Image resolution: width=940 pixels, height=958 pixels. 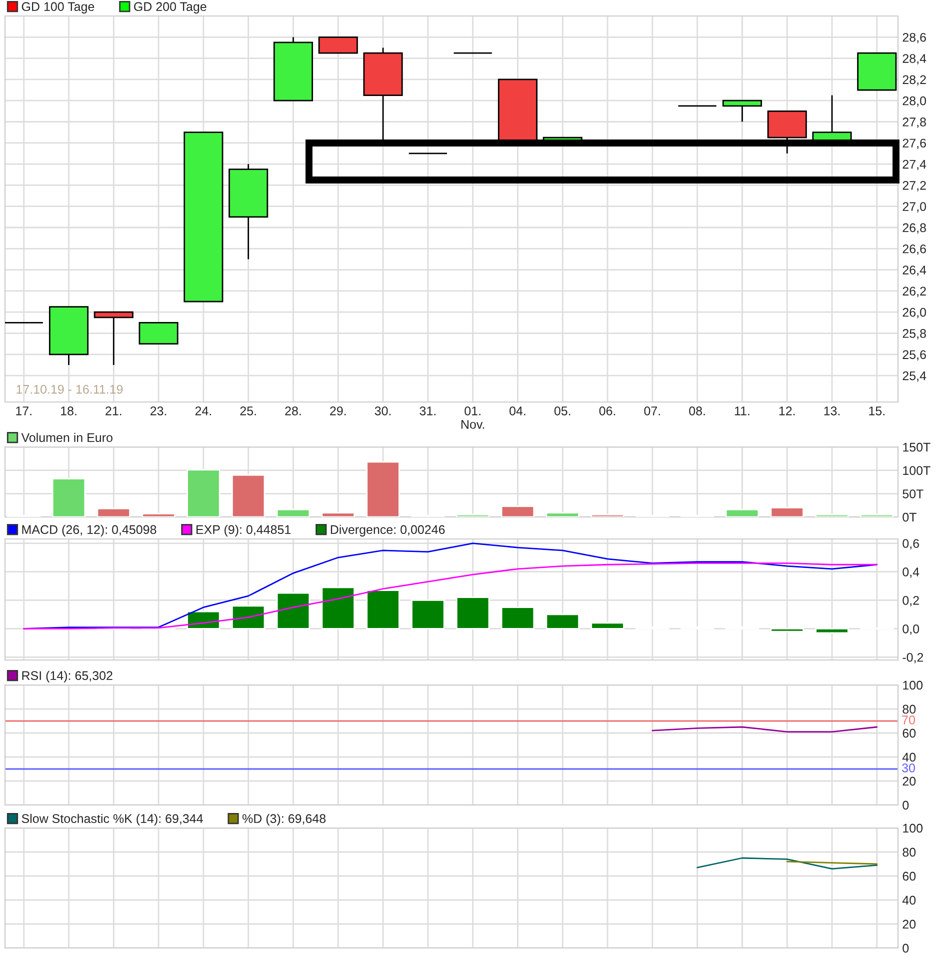 What do you see at coordinates (914, 80) in the screenshot?
I see `y-tick-label: 28,2` at bounding box center [914, 80].